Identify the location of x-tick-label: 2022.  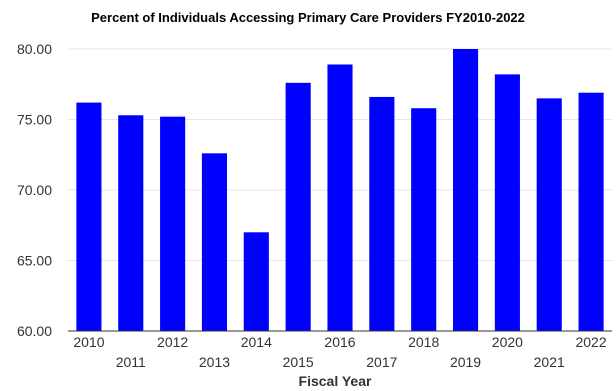
(590, 342).